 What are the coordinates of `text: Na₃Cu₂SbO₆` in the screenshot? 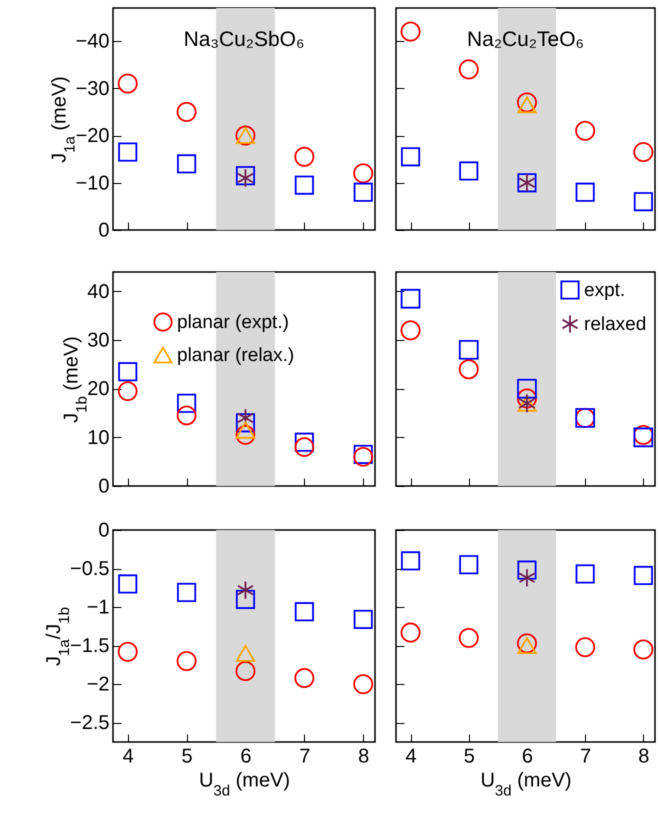 It's located at (244, 39).